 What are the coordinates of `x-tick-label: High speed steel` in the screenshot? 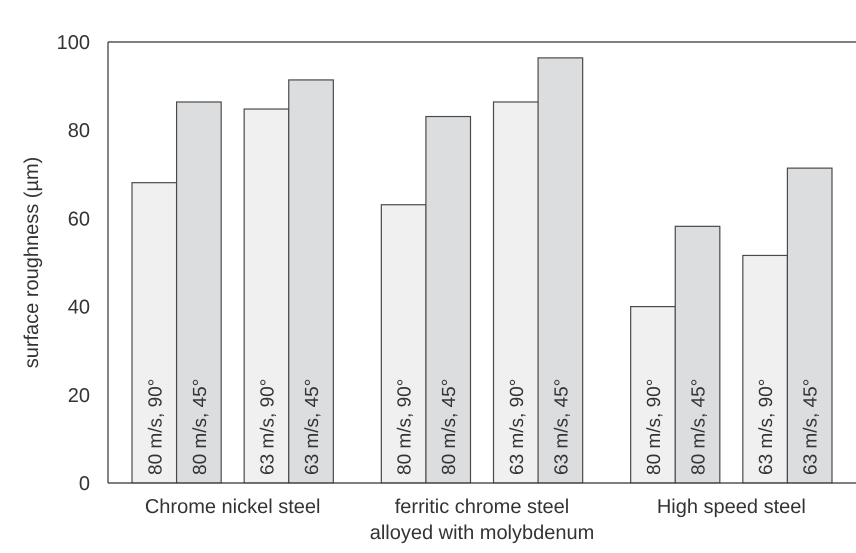 It's located at (731, 507).